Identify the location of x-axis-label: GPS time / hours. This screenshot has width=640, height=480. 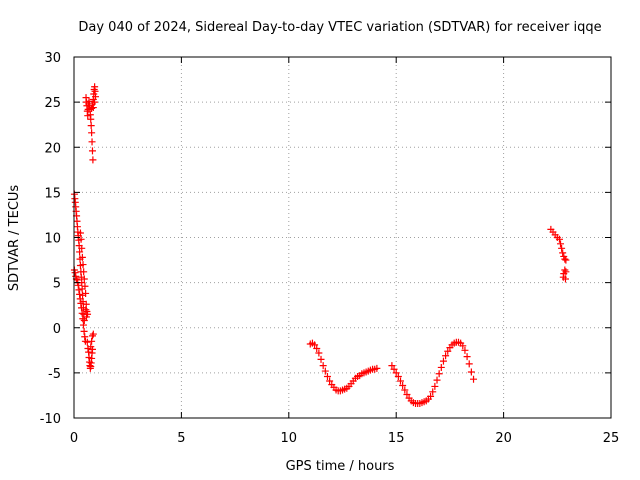
(340, 466).